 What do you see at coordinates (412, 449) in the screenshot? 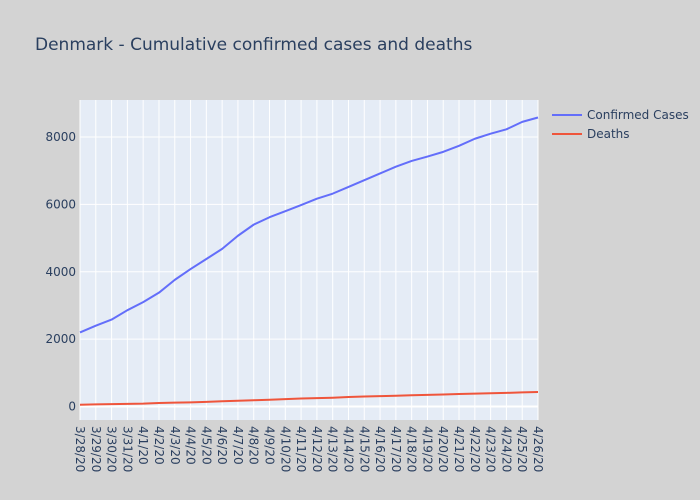
I see `x-tick-label: 4/18/20` at bounding box center [412, 449].